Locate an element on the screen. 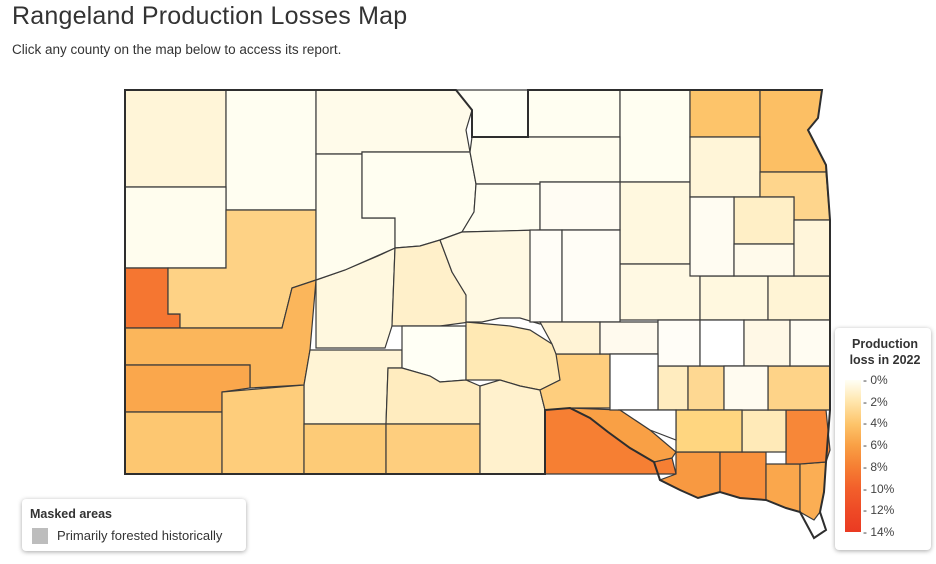 The height and width of the screenshot is (564, 936). legend-tick-label: - 14% is located at coordinates (879, 532).